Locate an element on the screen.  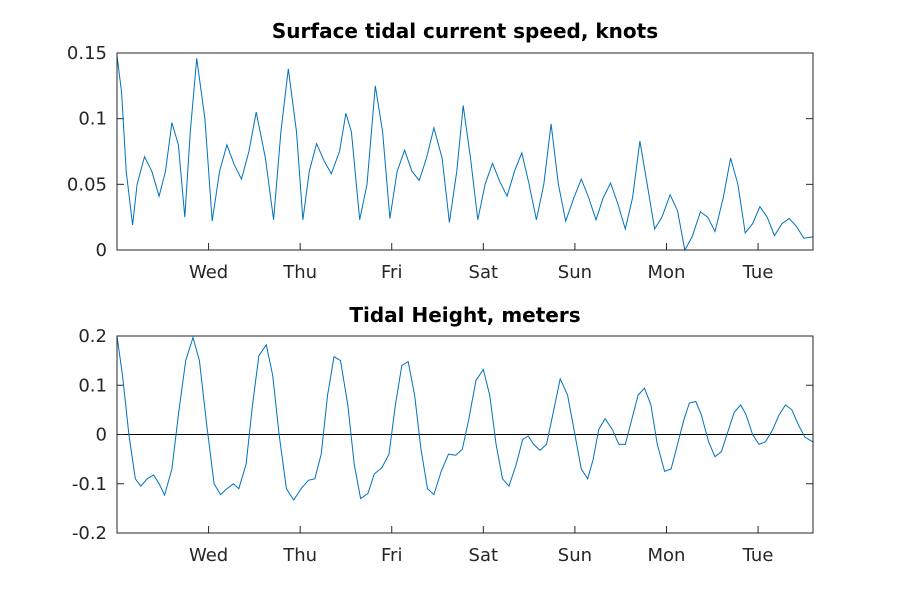
y-tick-label: 0.2 is located at coordinates (92, 336).